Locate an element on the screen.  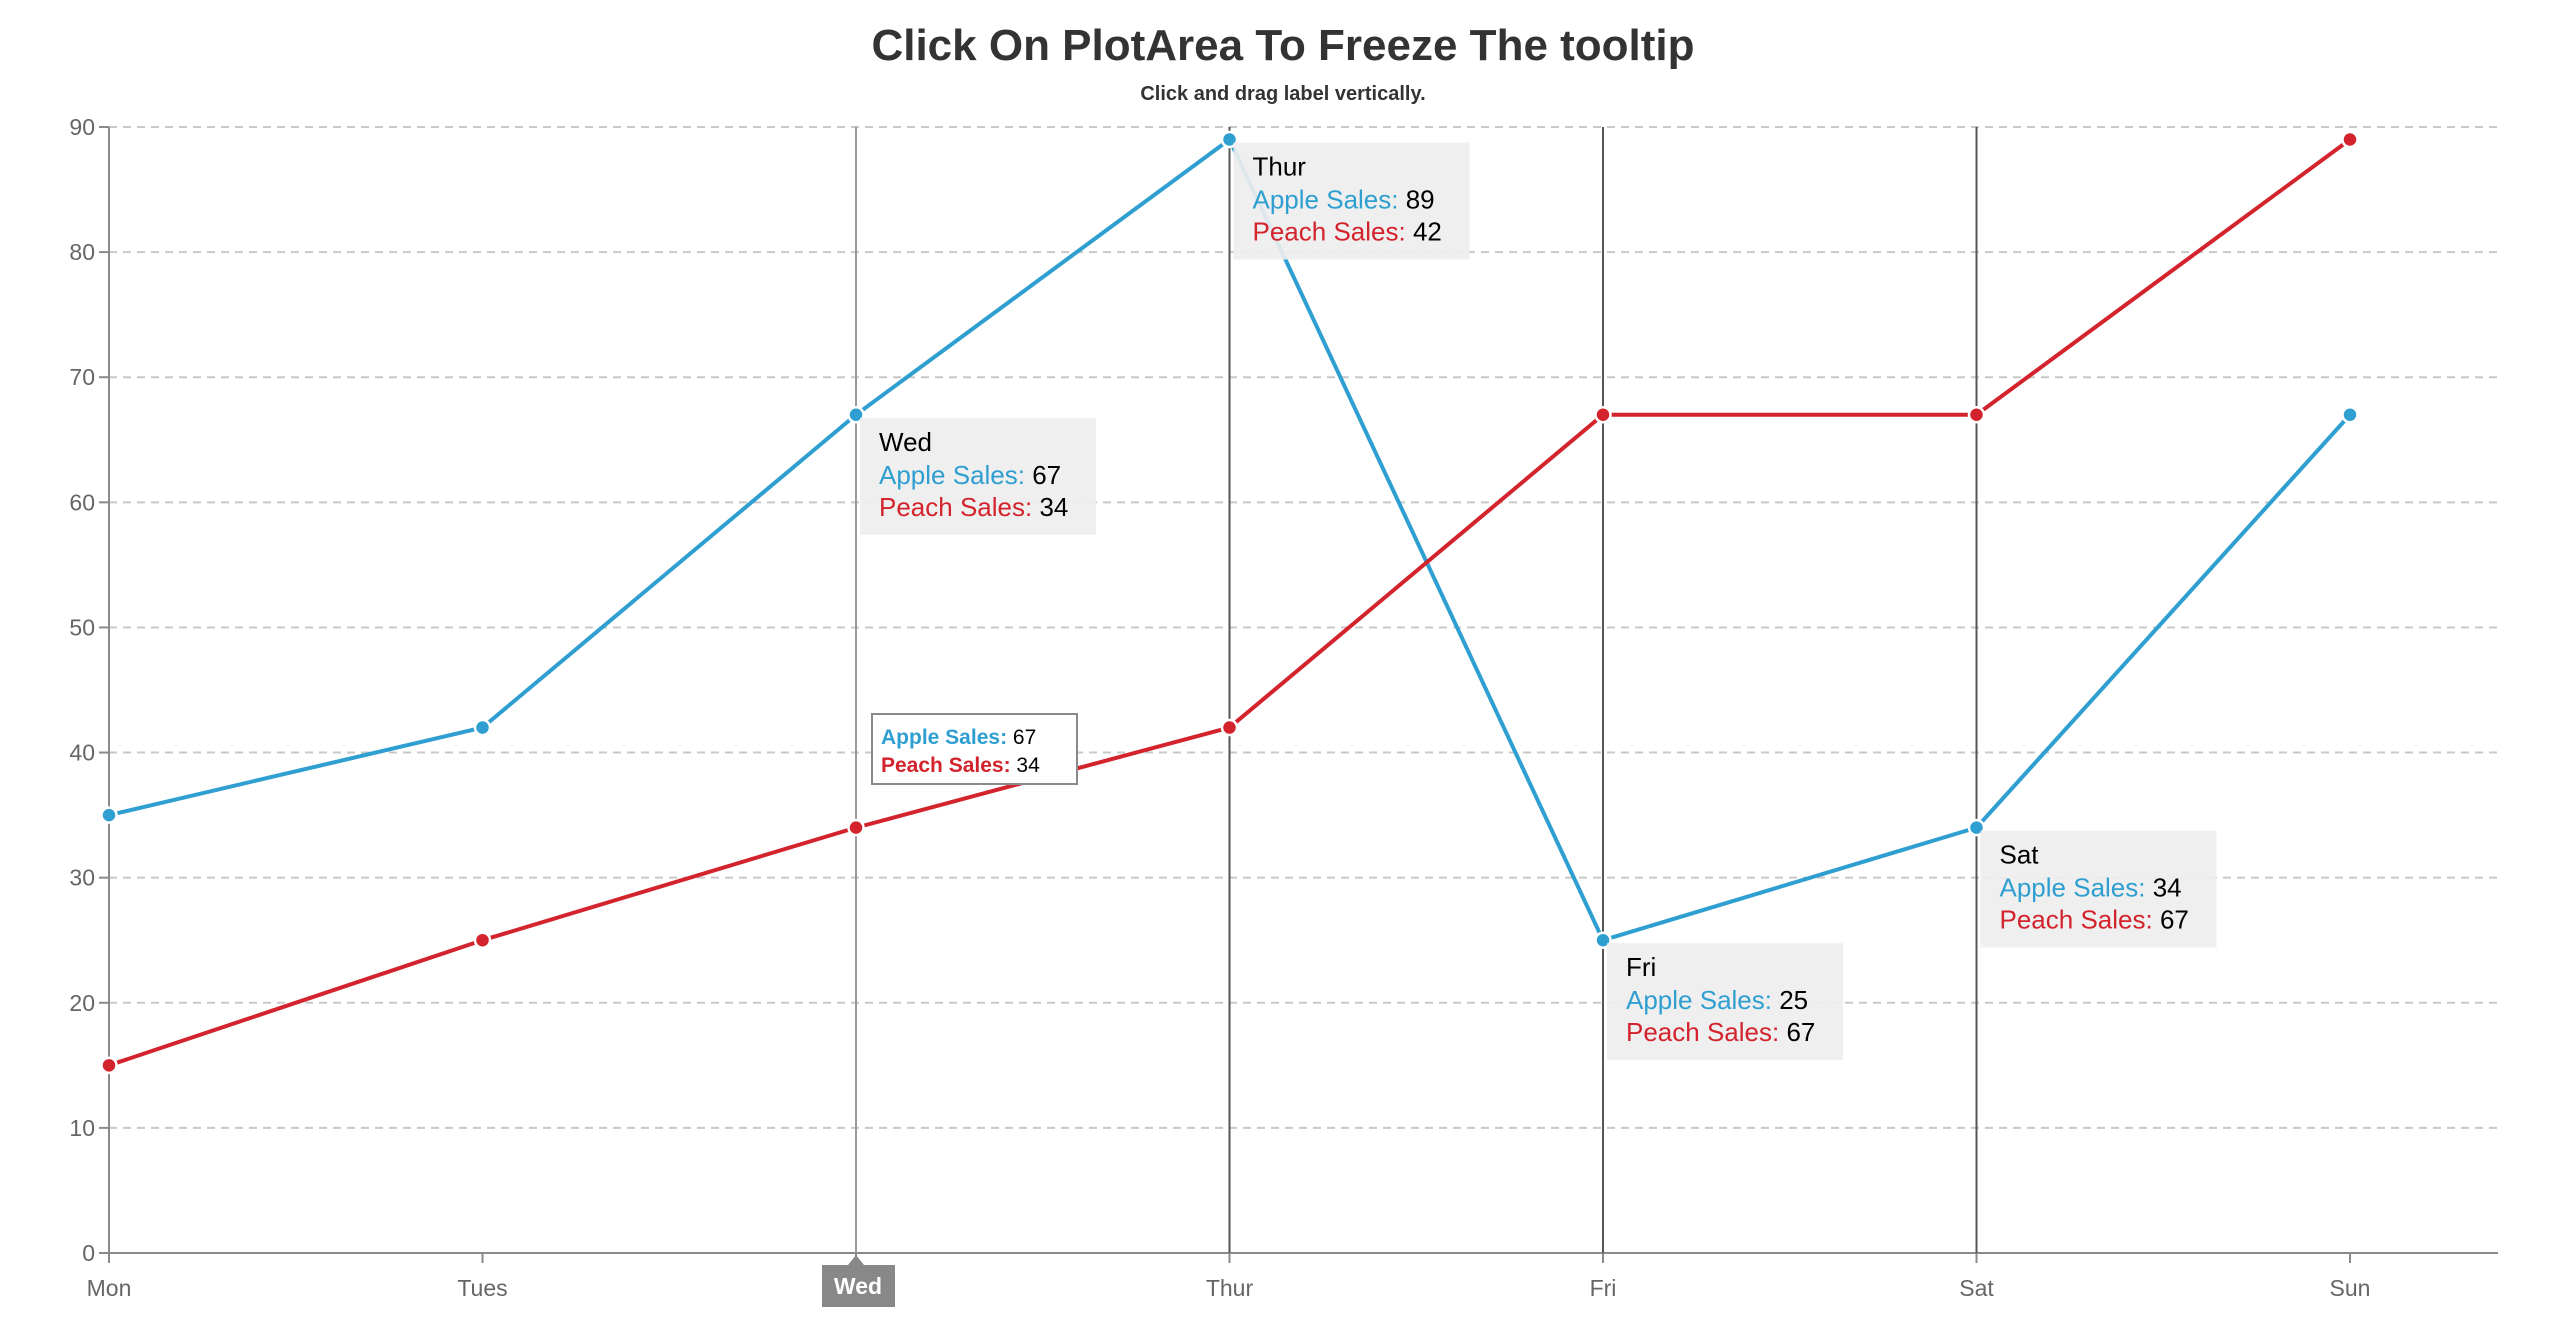
y-tick-label: 0 is located at coordinates (88, 1253).